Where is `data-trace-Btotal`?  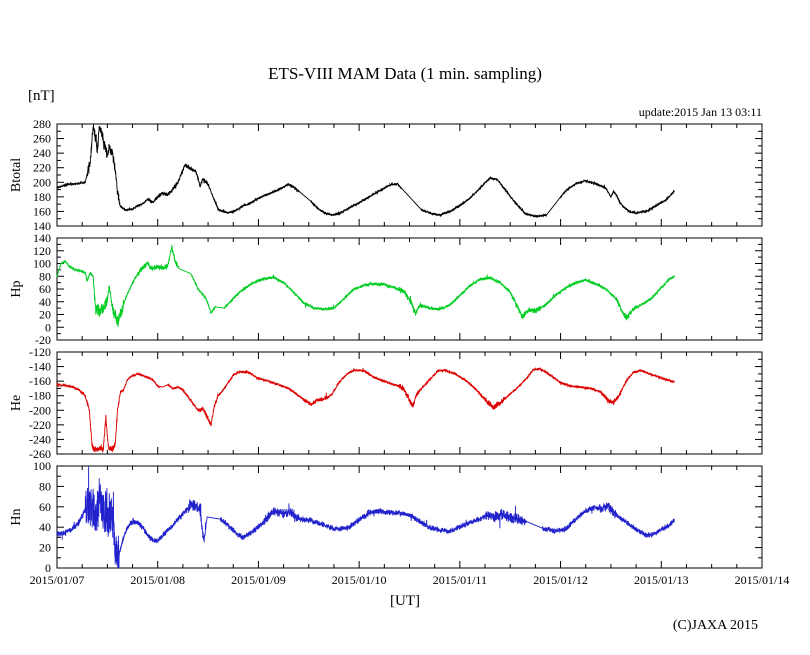
data-trace-Btotal is located at coordinates (365, 171).